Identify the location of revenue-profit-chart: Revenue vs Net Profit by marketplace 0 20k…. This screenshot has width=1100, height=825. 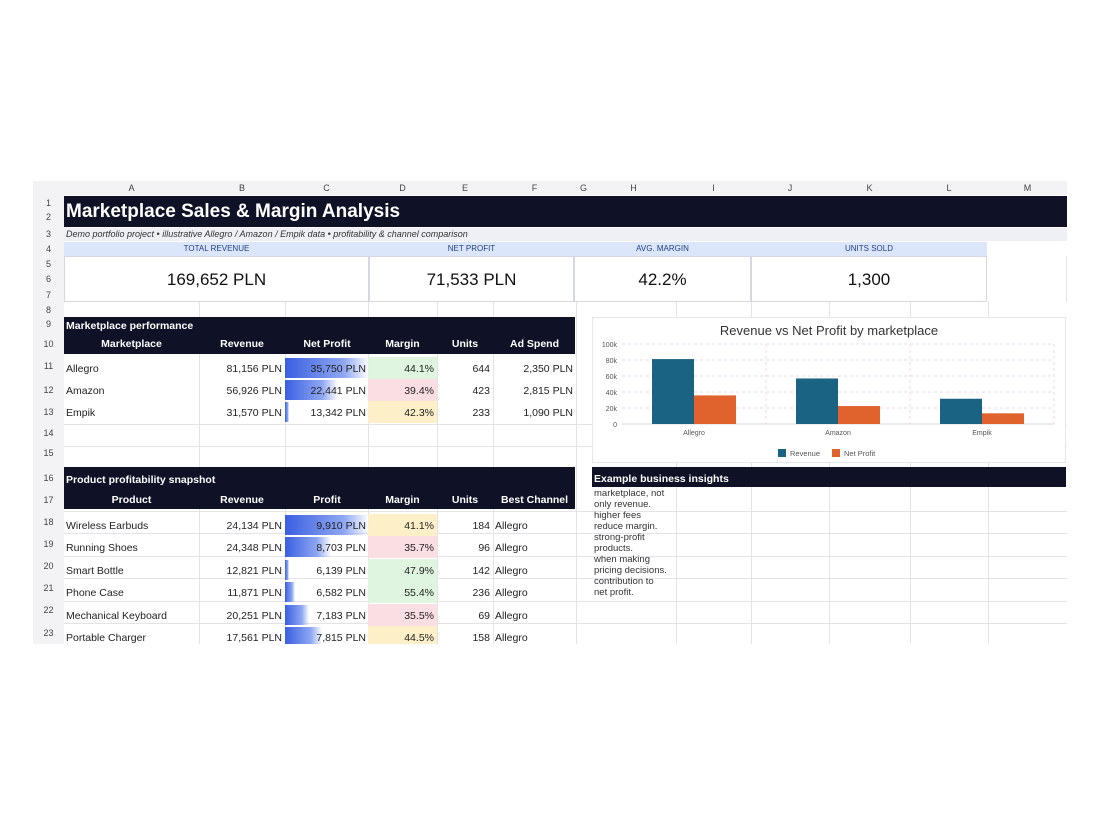
(829, 390).